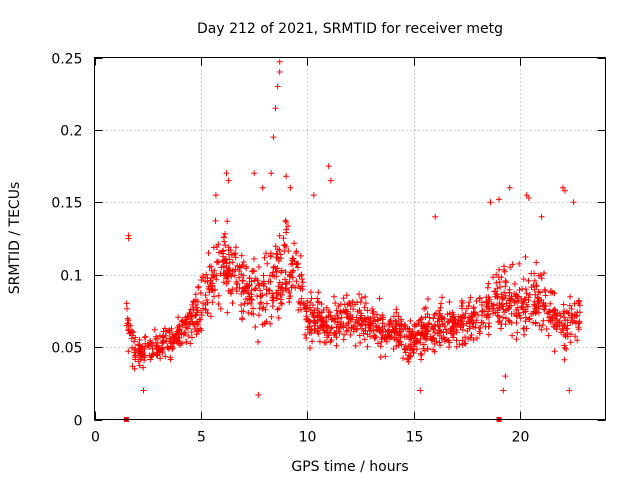 The width and height of the screenshot is (640, 480). Describe the element at coordinates (201, 438) in the screenshot. I see `x-tick-label: 5` at that location.